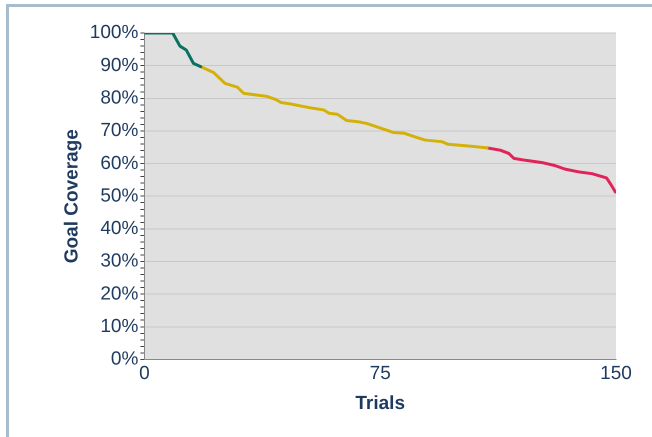 Image resolution: width=652 pixels, height=437 pixels. I want to click on y-tick-label: 50%, so click(119, 195).